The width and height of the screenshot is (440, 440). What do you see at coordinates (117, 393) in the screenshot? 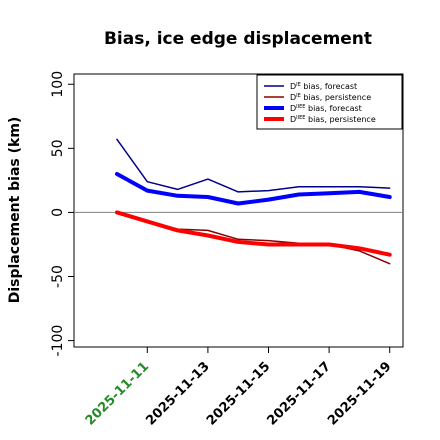
I see `x-tick-label: 2025-11-11` at bounding box center [117, 393].